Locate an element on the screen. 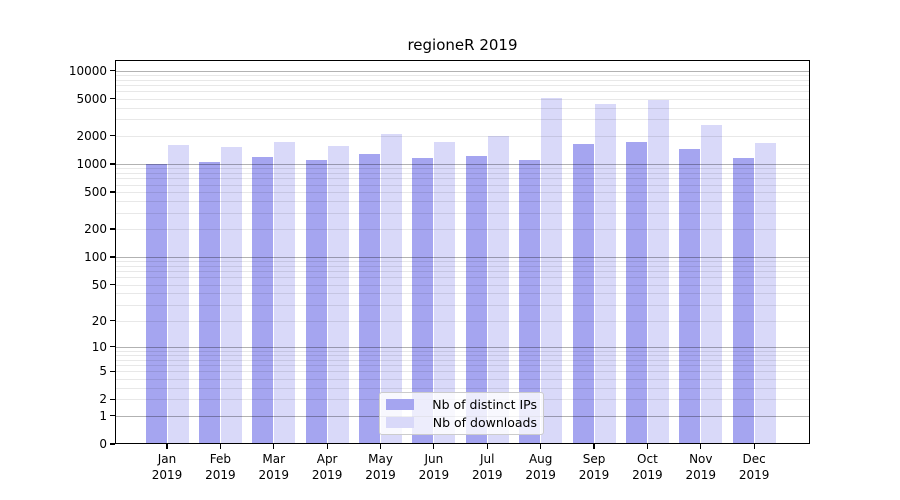  x-tick-apr is located at coordinates (327, 446).